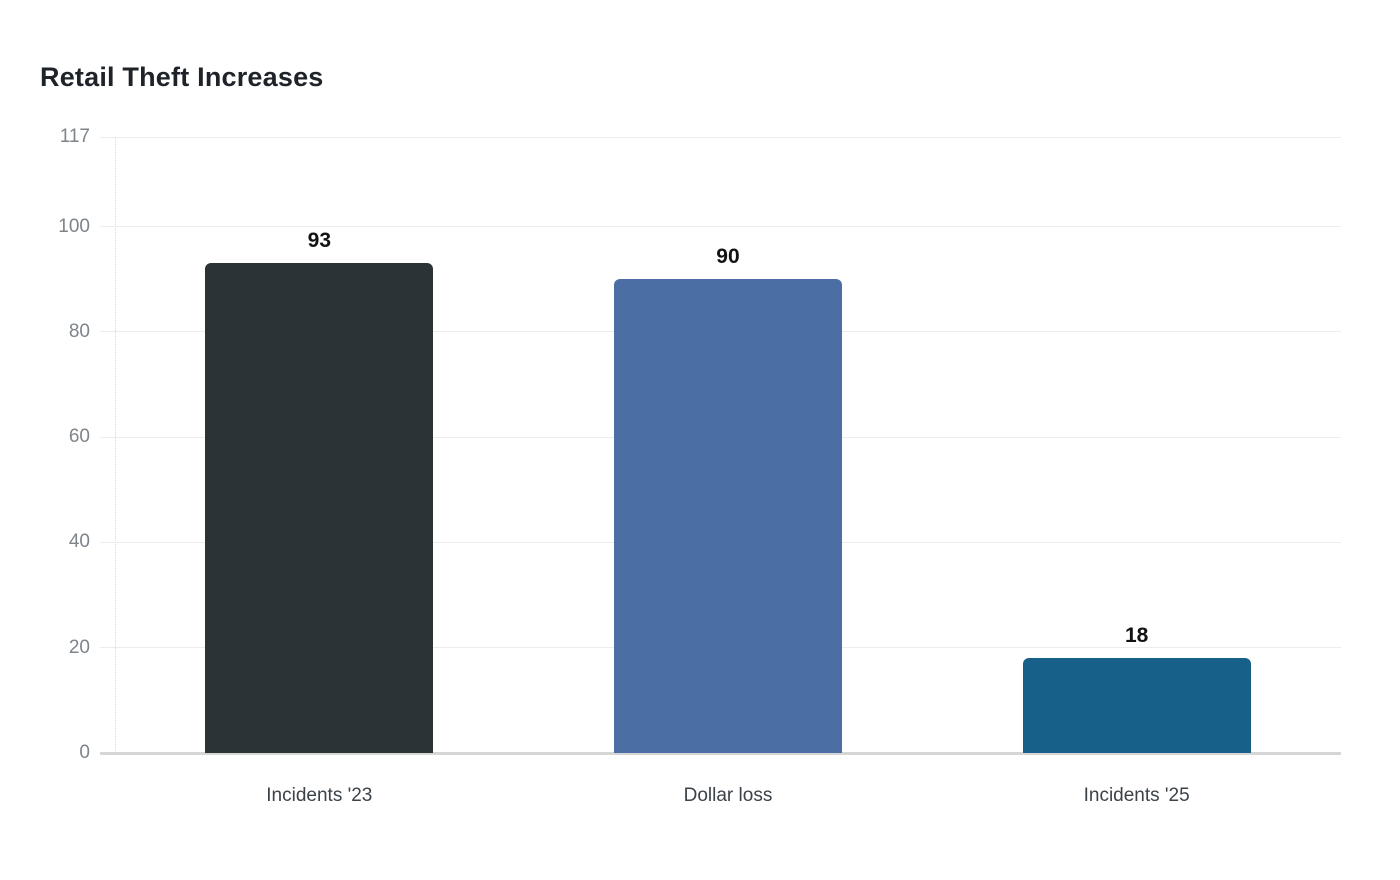 The image size is (1400, 880). I want to click on y-tick-label: 20, so click(79, 647).